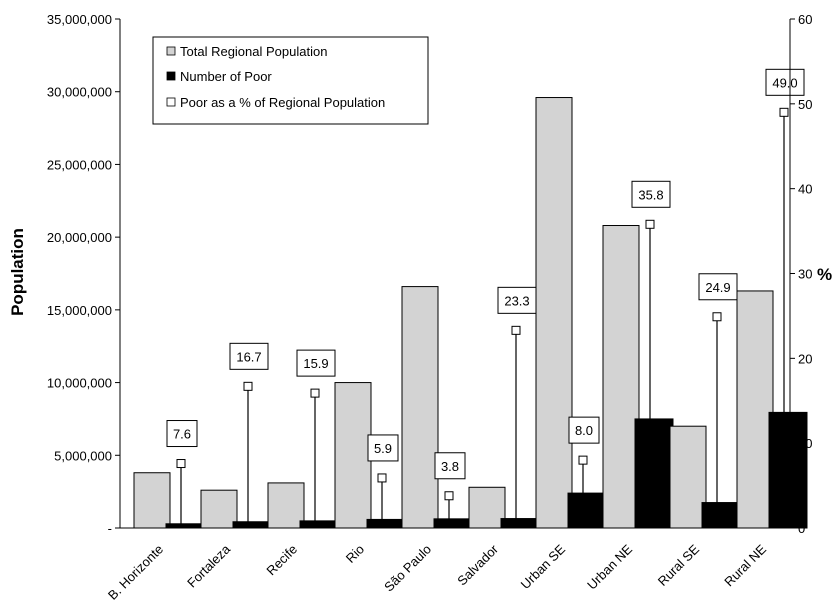 The height and width of the screenshot is (610, 835). I want to click on y-tick-label: 10,000,000, so click(79, 383).